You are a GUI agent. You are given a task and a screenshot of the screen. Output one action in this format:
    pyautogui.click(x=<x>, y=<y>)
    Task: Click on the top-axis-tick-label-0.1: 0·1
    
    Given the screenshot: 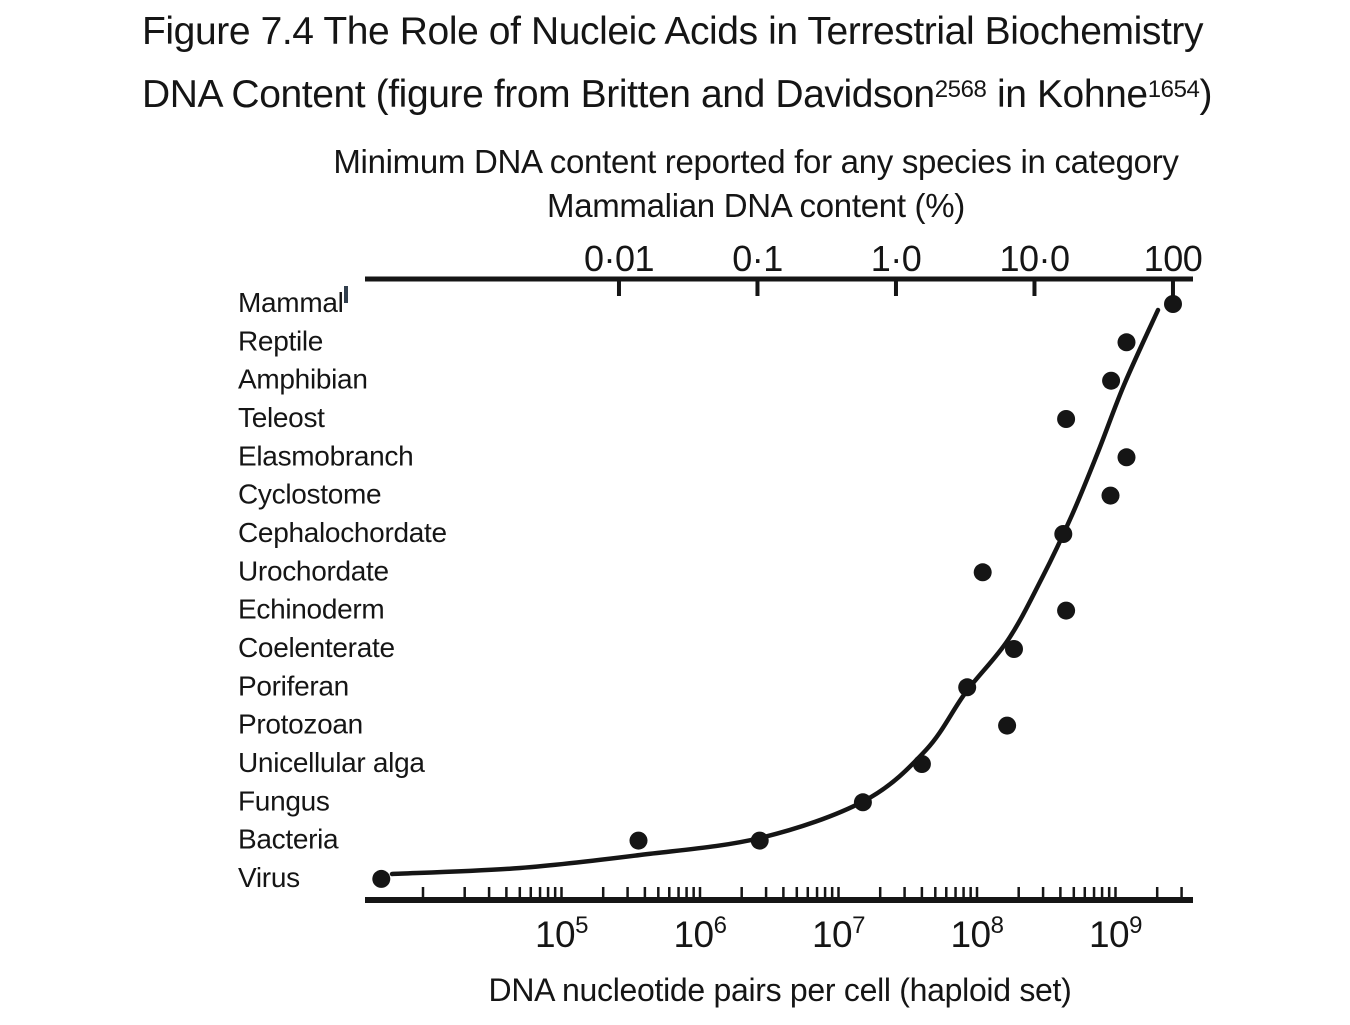 What is the action you would take?
    pyautogui.click(x=757, y=258)
    